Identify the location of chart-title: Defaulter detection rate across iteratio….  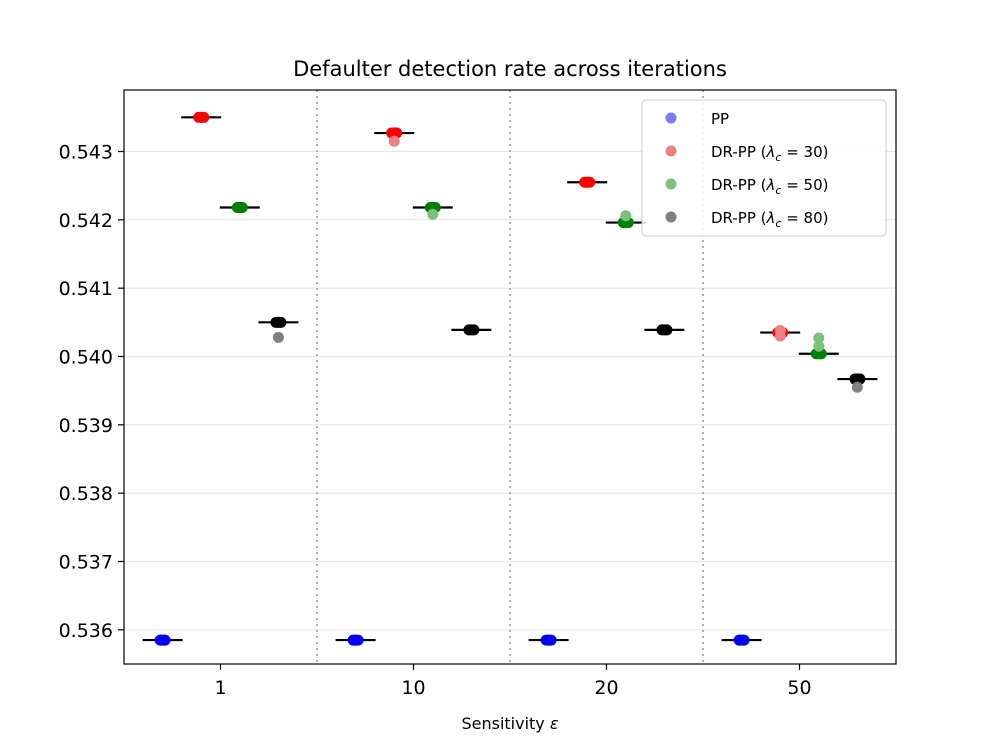
(510, 69).